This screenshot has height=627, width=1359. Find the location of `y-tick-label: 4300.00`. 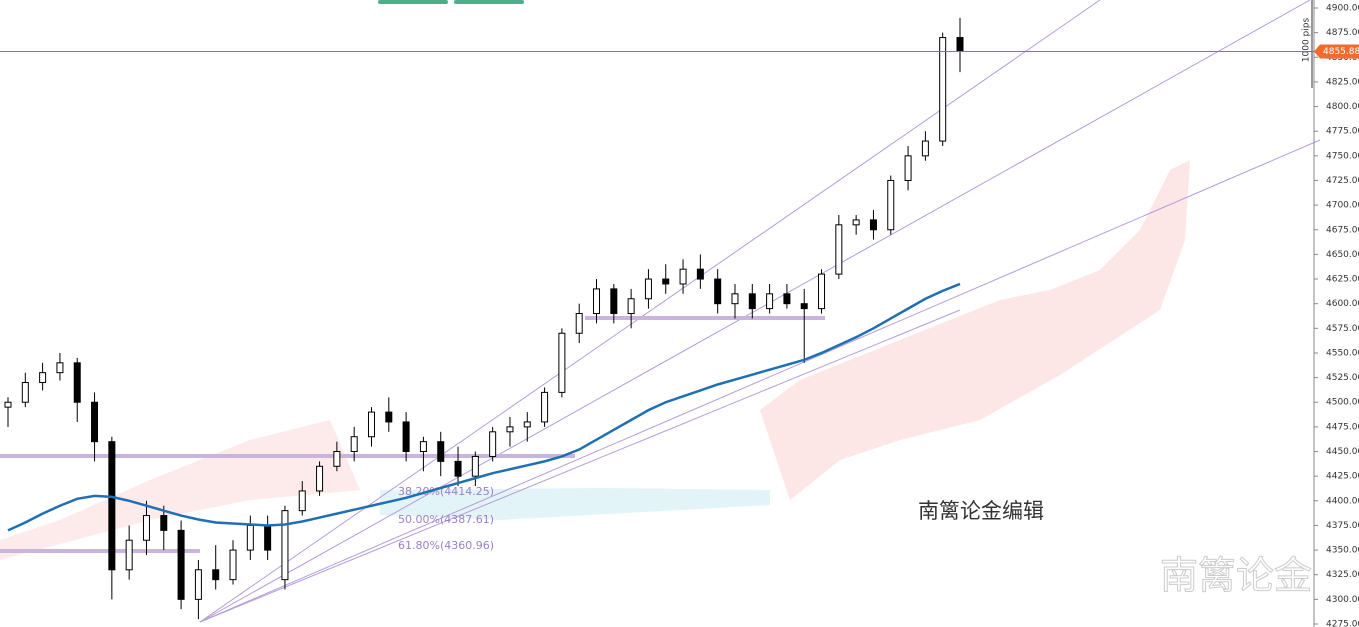

y-tick-label: 4300.00 is located at coordinates (1342, 600).